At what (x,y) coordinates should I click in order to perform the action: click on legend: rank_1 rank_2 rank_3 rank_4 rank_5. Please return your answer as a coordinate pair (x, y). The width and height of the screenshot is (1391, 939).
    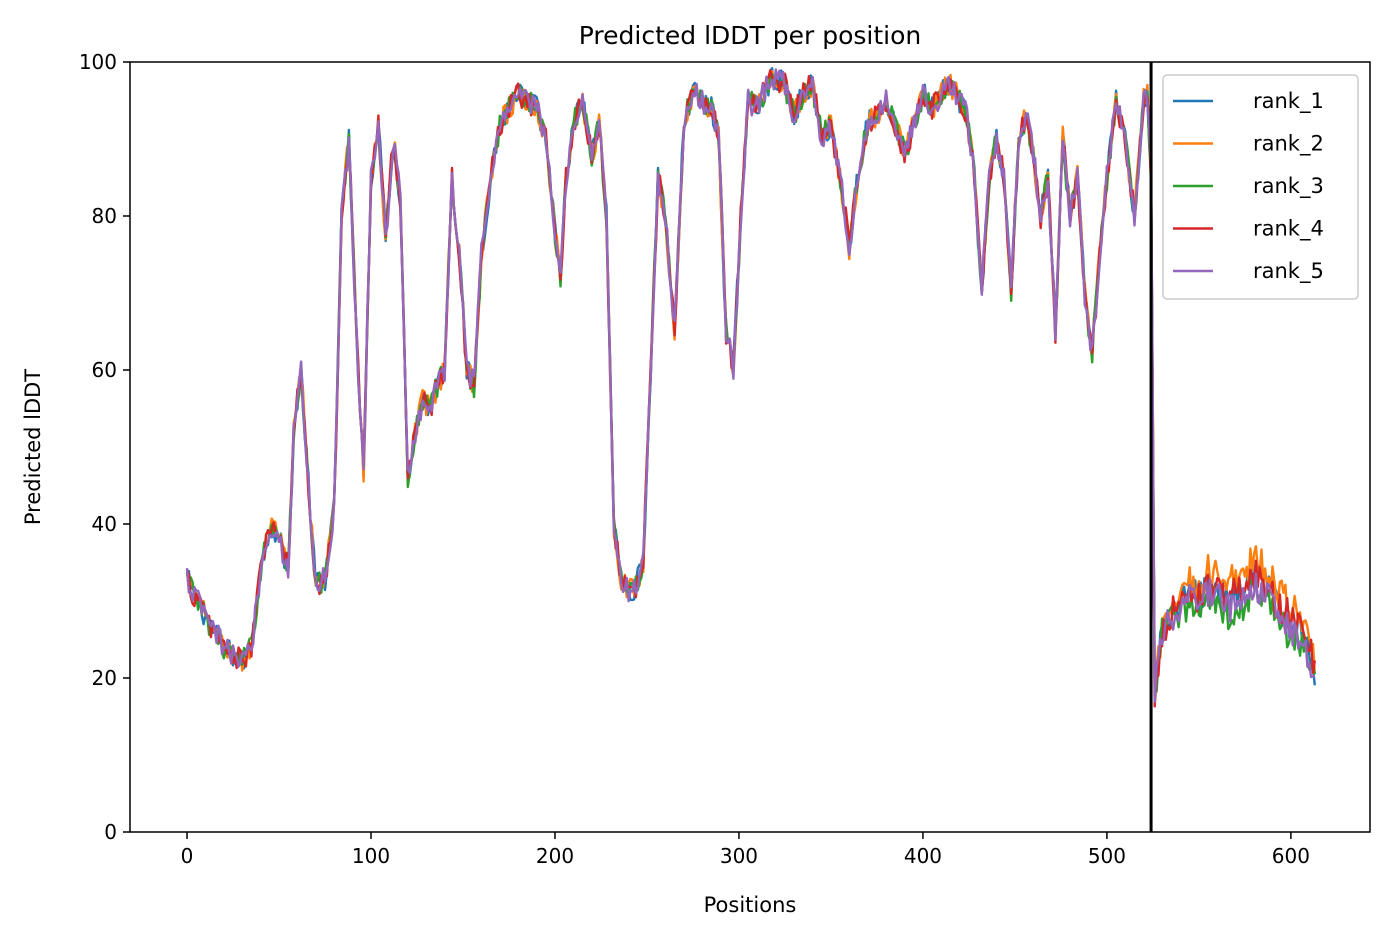
    Looking at the image, I should click on (1260, 187).